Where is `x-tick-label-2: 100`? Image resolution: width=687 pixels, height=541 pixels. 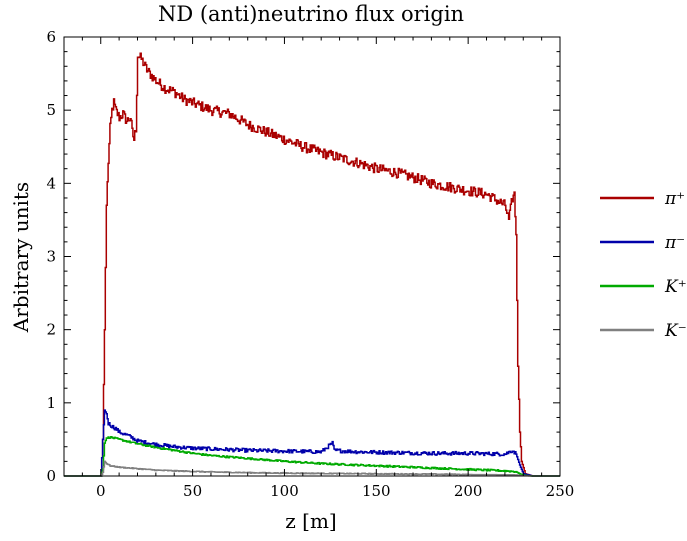 x-tick-label-2: 100 is located at coordinates (284, 491).